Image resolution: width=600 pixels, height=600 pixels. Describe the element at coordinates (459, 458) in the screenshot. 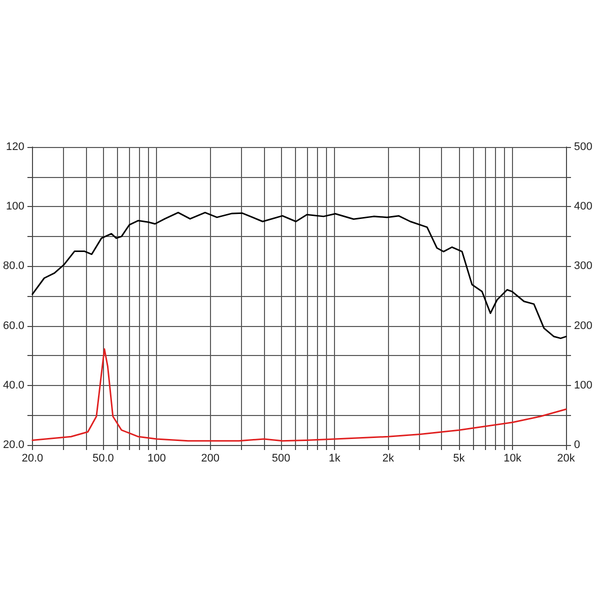

I see `x-tick-label: 5k` at that location.